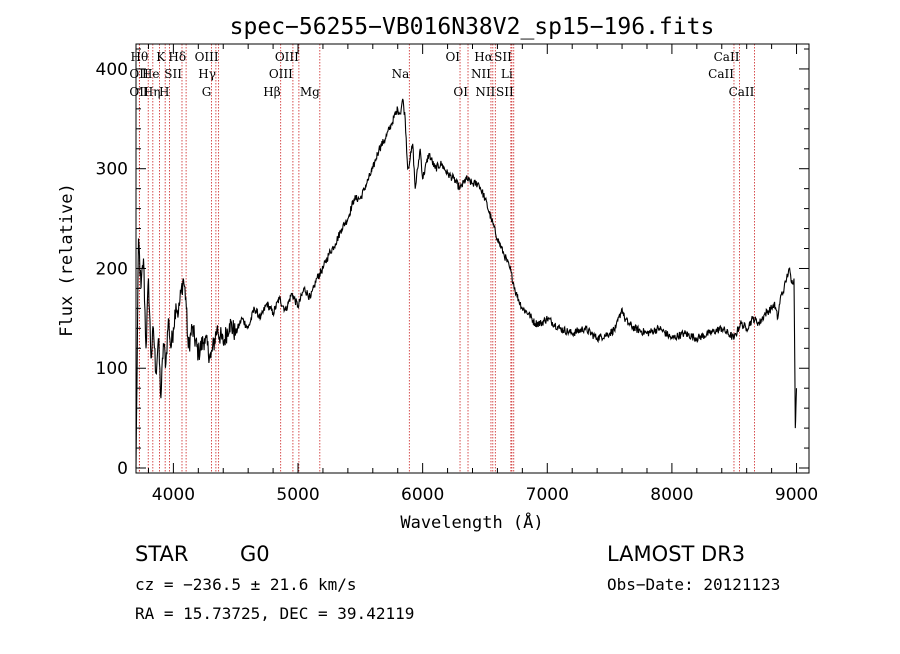  Describe the element at coordinates (164, 92) in the screenshot. I see `line-label: H` at that location.